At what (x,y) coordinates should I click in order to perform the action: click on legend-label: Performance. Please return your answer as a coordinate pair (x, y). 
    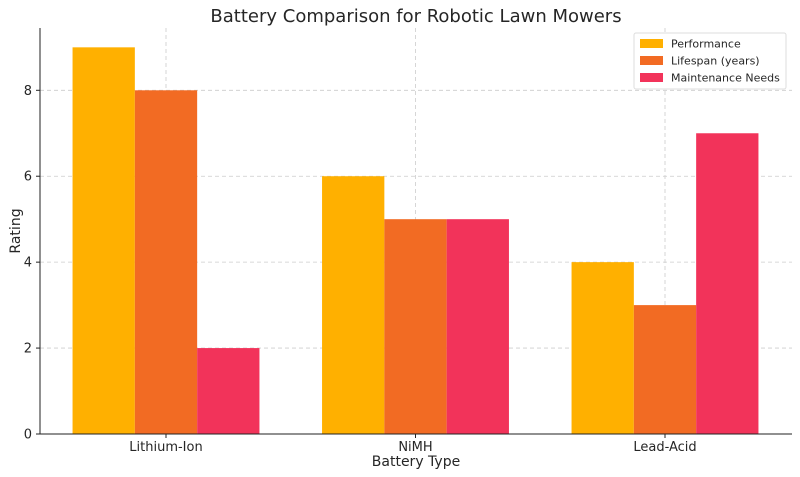
    Looking at the image, I should click on (706, 44).